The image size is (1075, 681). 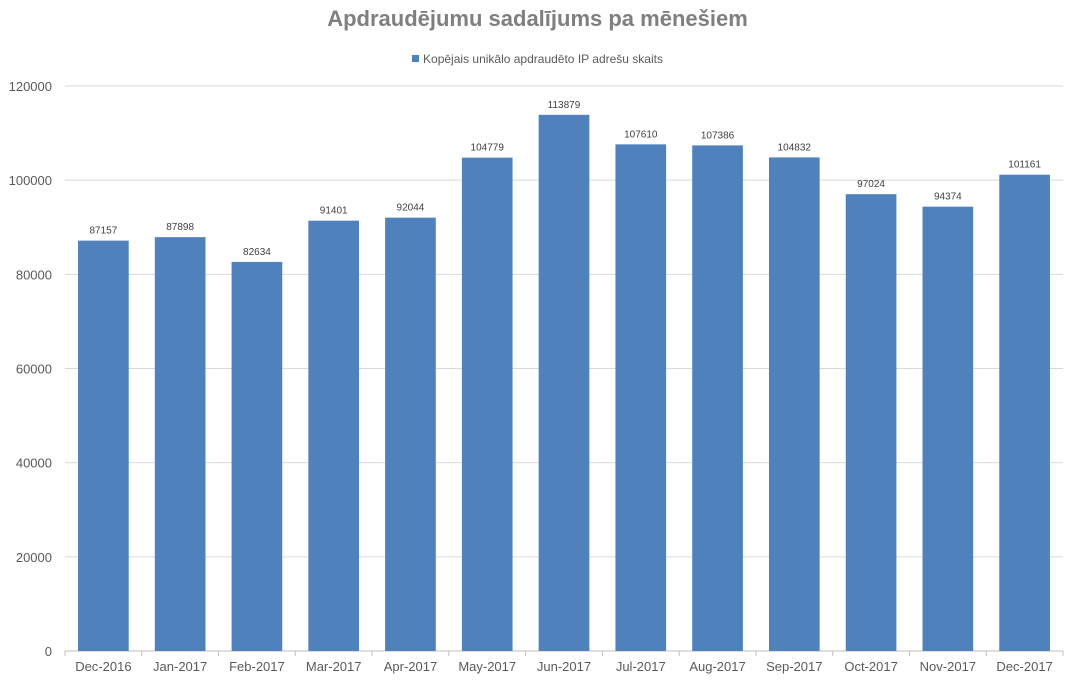 I want to click on data-label: 87157, so click(x=103, y=231).